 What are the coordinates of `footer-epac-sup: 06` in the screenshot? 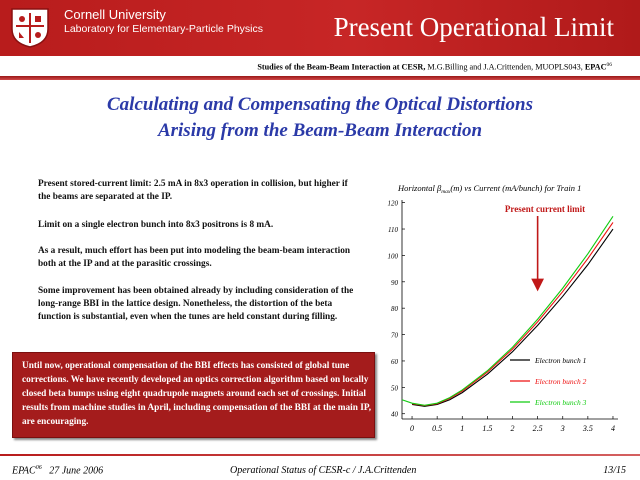 It's located at (38, 468).